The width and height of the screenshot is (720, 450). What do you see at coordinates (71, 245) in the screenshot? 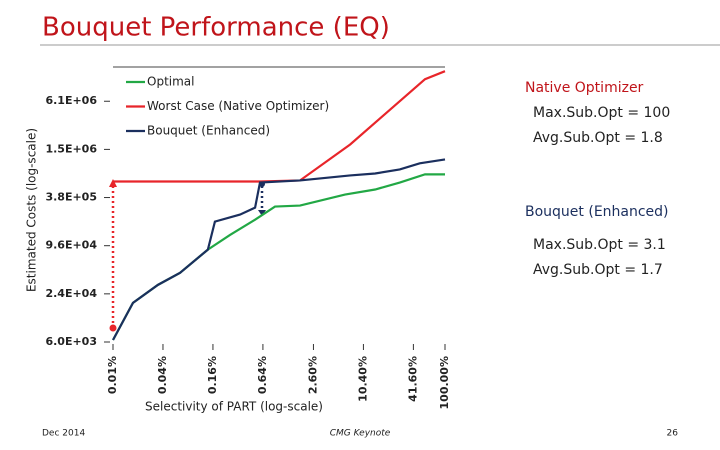
I see `y-tick-label: 9.6E+04` at bounding box center [71, 245].